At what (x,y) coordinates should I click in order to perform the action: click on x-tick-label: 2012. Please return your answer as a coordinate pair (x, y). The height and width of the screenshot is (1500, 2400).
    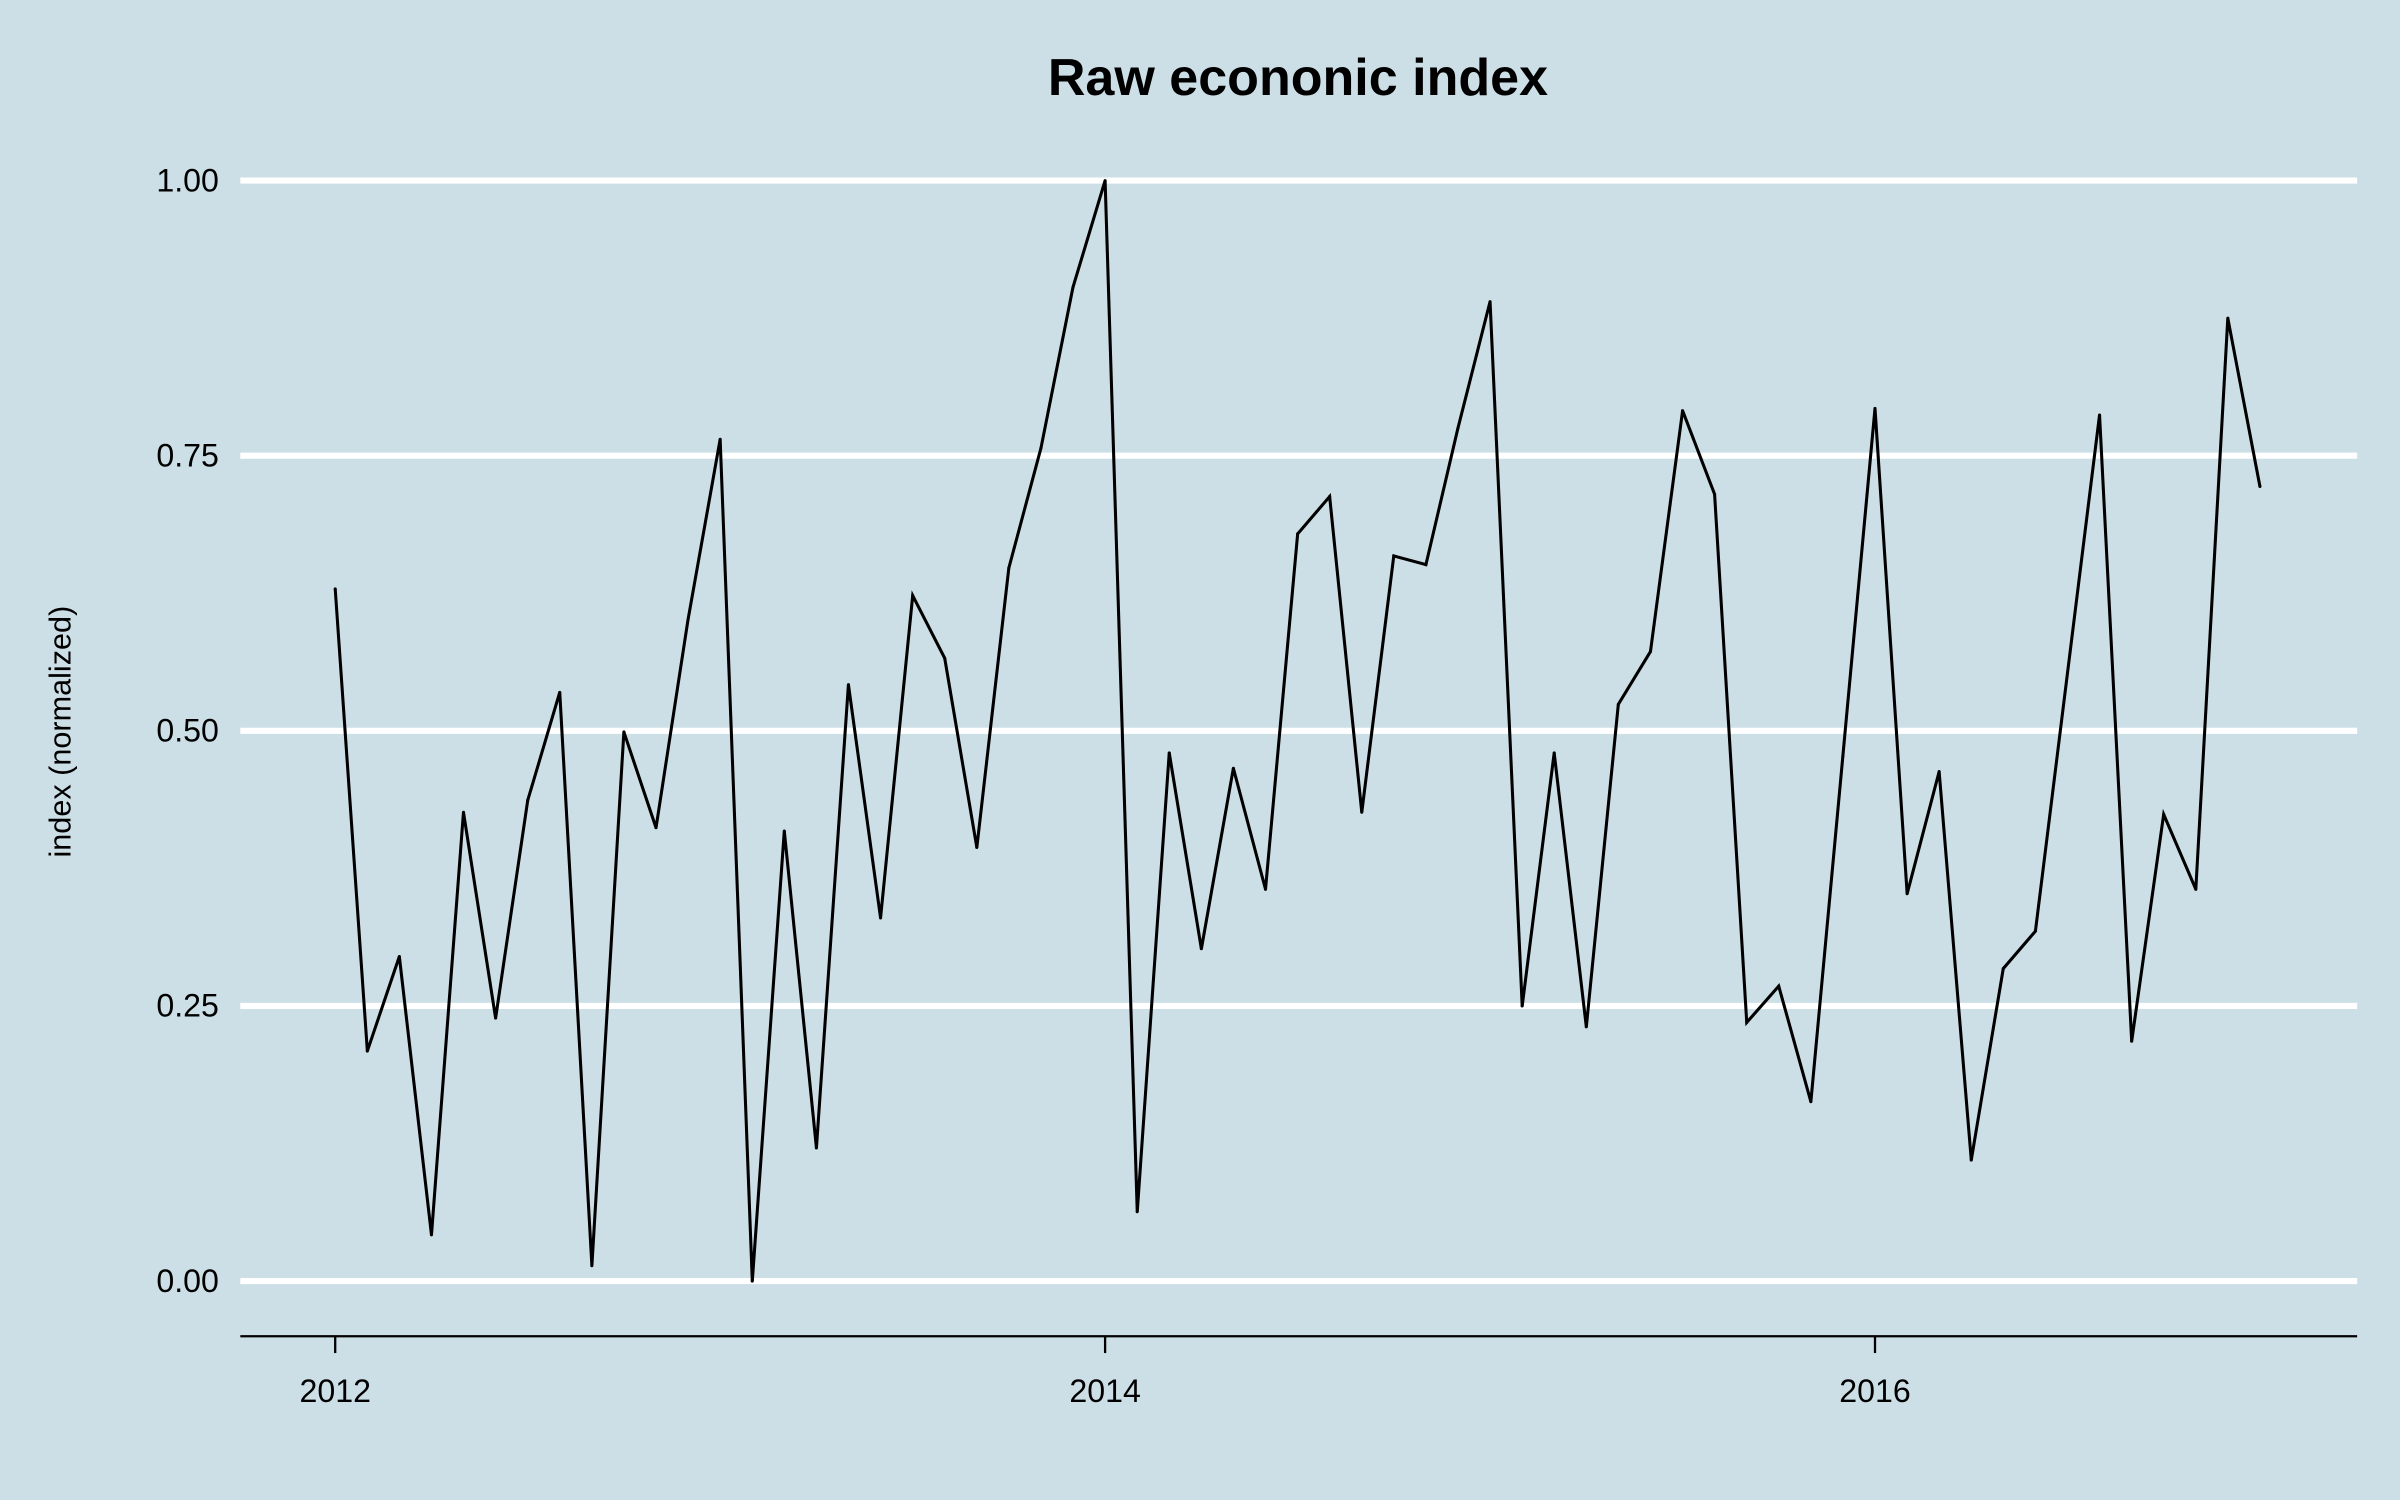
    Looking at the image, I should click on (334, 1391).